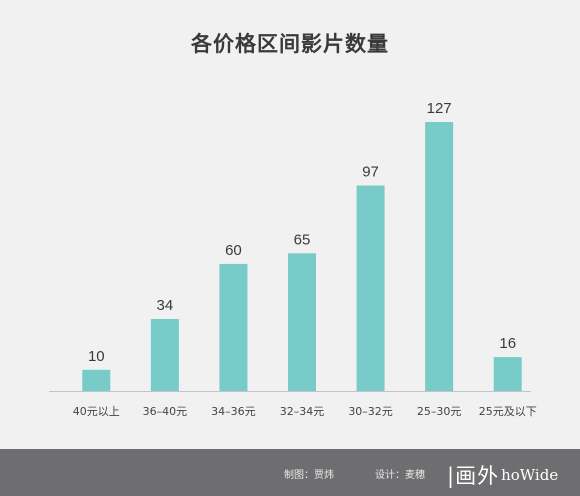  Describe the element at coordinates (302, 411) in the screenshot. I see `category-label-3: 32–34元` at that location.